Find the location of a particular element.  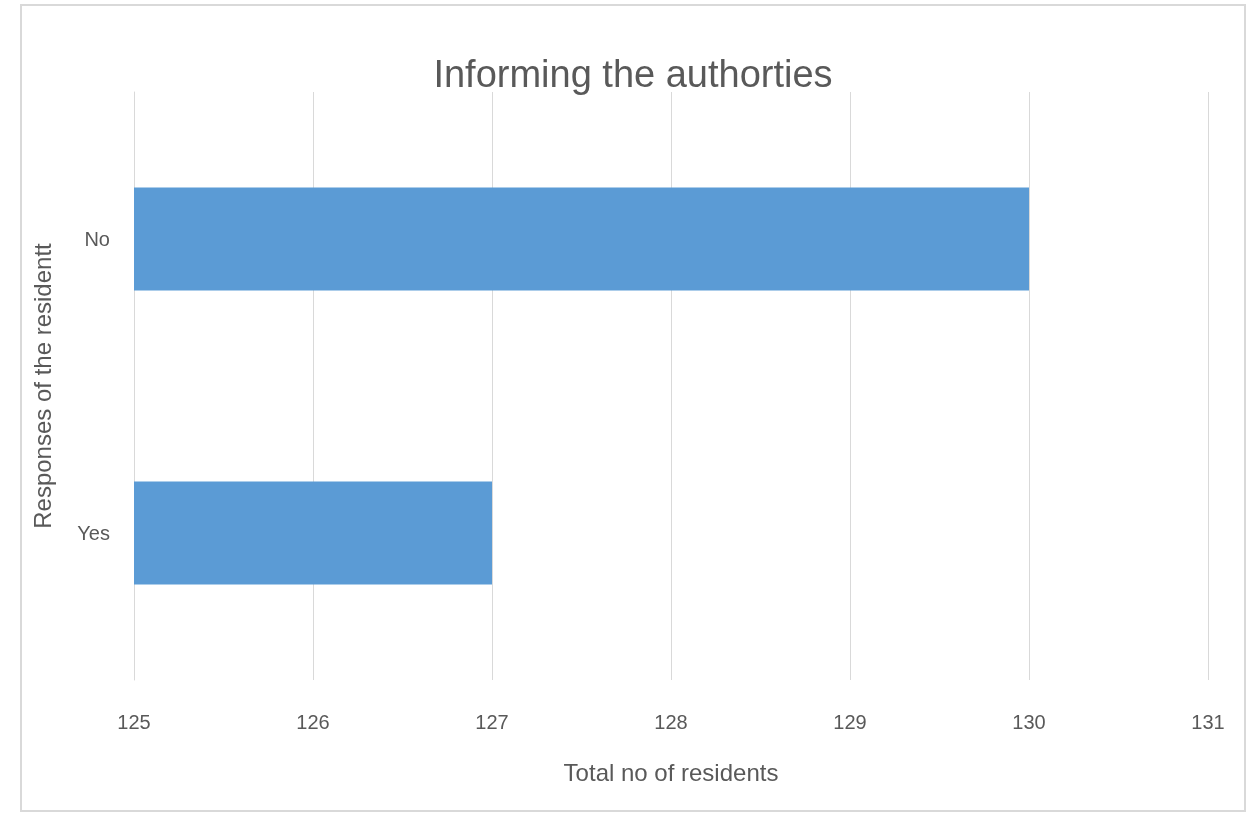

x-tick-label: 130 is located at coordinates (1029, 722).